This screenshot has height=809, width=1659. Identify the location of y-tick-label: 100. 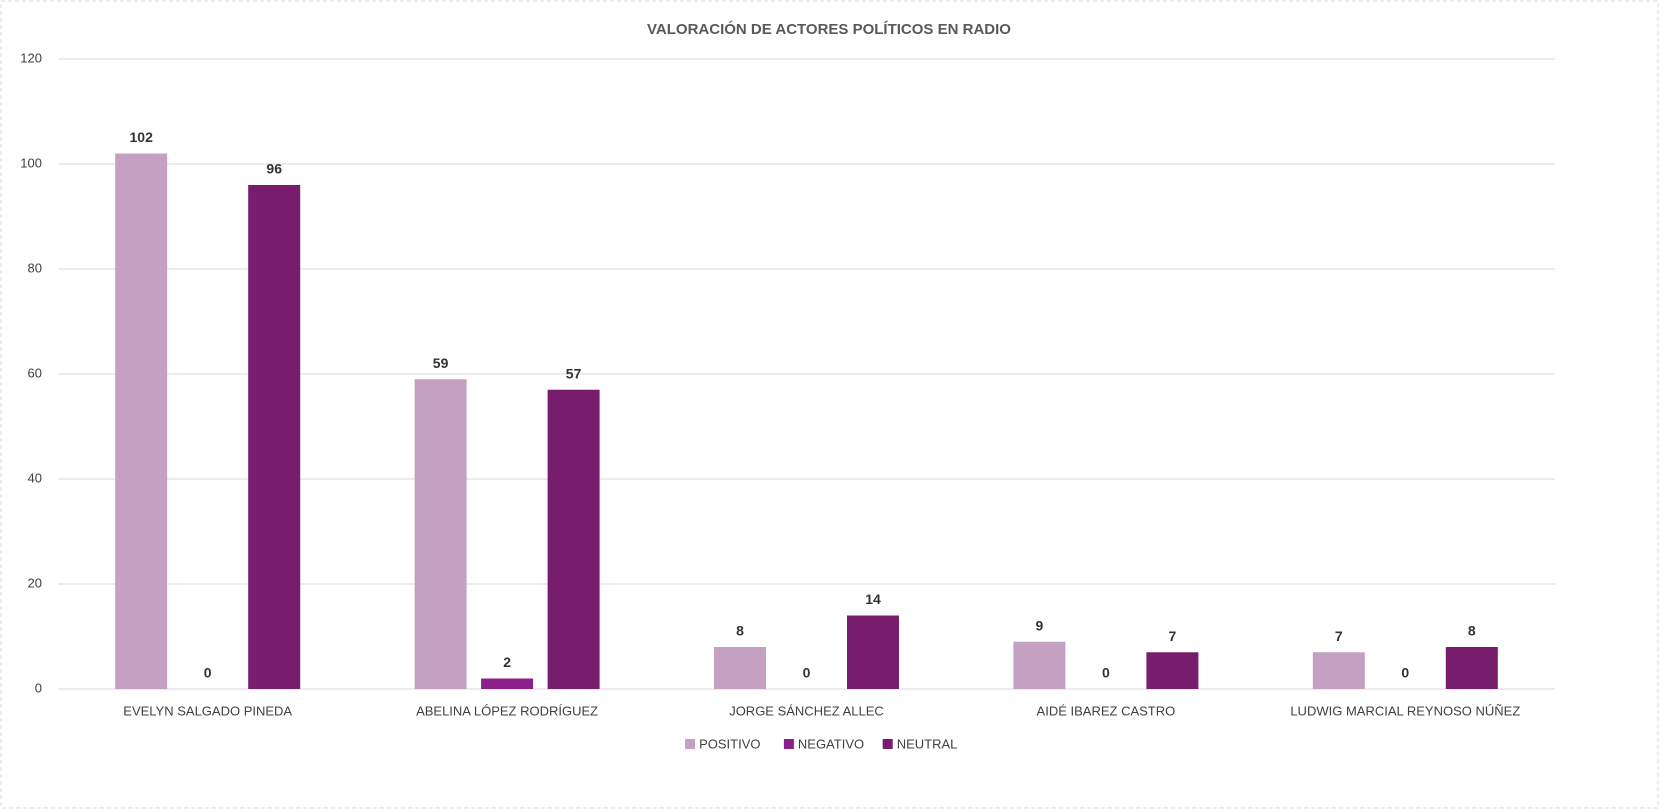
(31, 162).